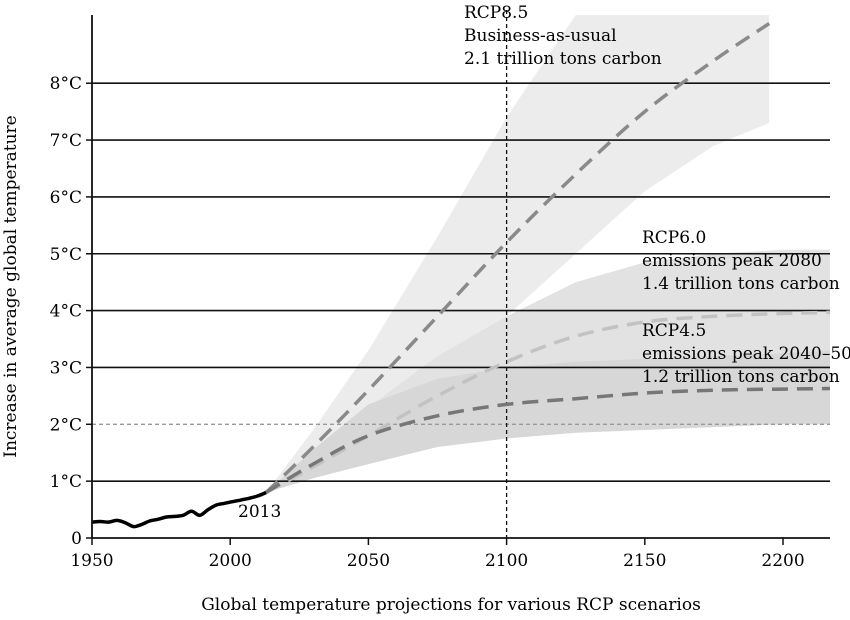 This screenshot has height=620, width=850. Describe the element at coordinates (741, 284) in the screenshot. I see `annotation-rcp60-line-3: 1.4 trillion tons carbon` at that location.